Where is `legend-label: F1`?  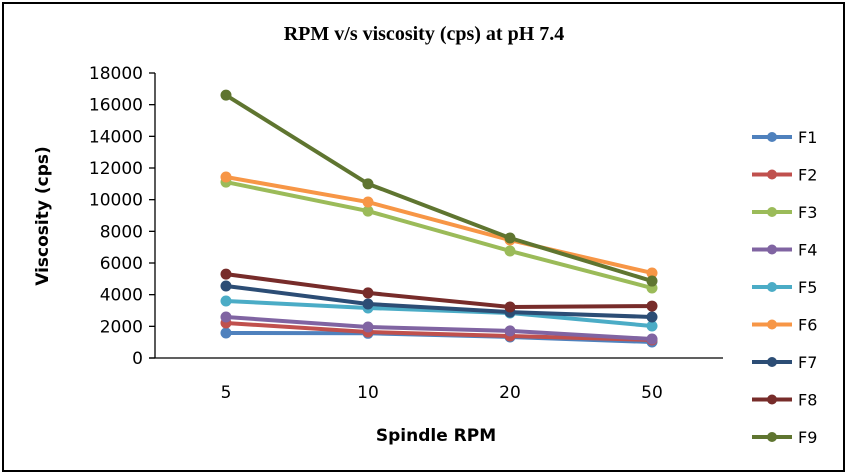 legend-label: F1 is located at coordinates (807, 137).